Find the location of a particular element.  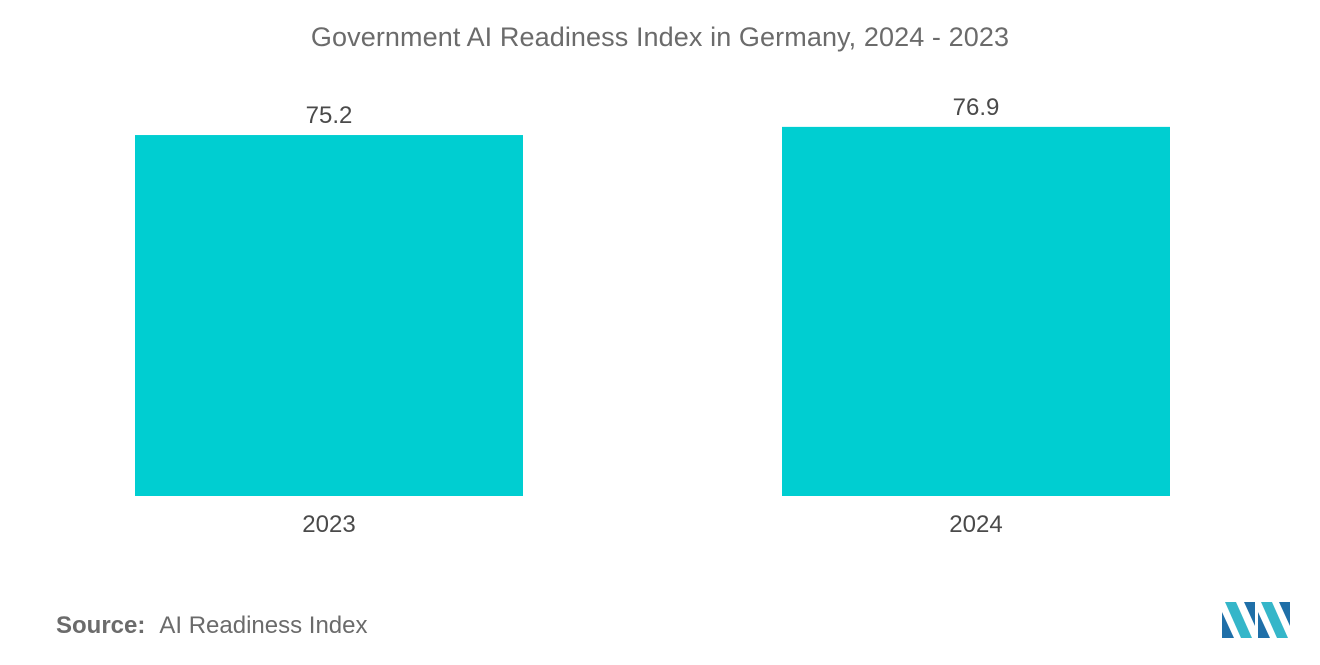

value-label-2024: 76.9 is located at coordinates (976, 107).